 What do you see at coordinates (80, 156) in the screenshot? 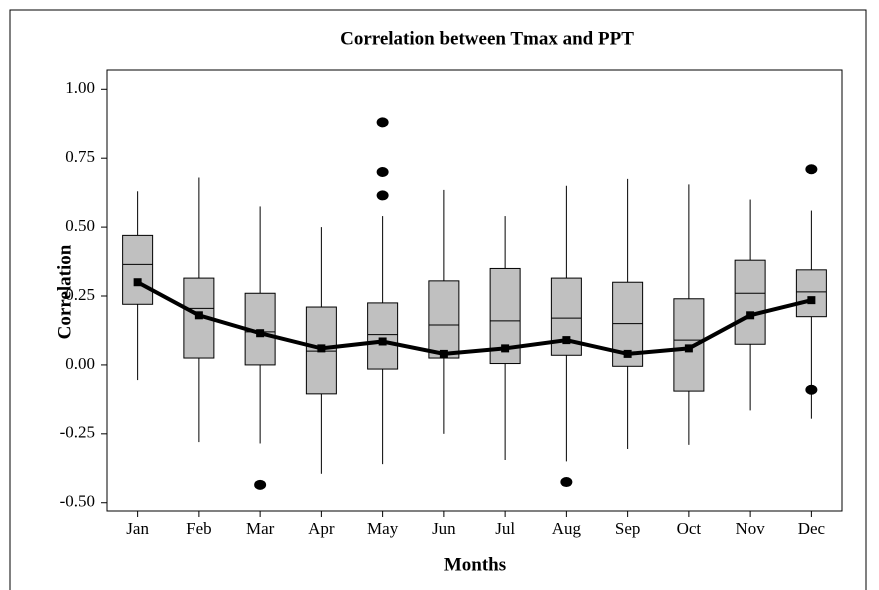
I see `y-tick-label: 0.75` at bounding box center [80, 156].